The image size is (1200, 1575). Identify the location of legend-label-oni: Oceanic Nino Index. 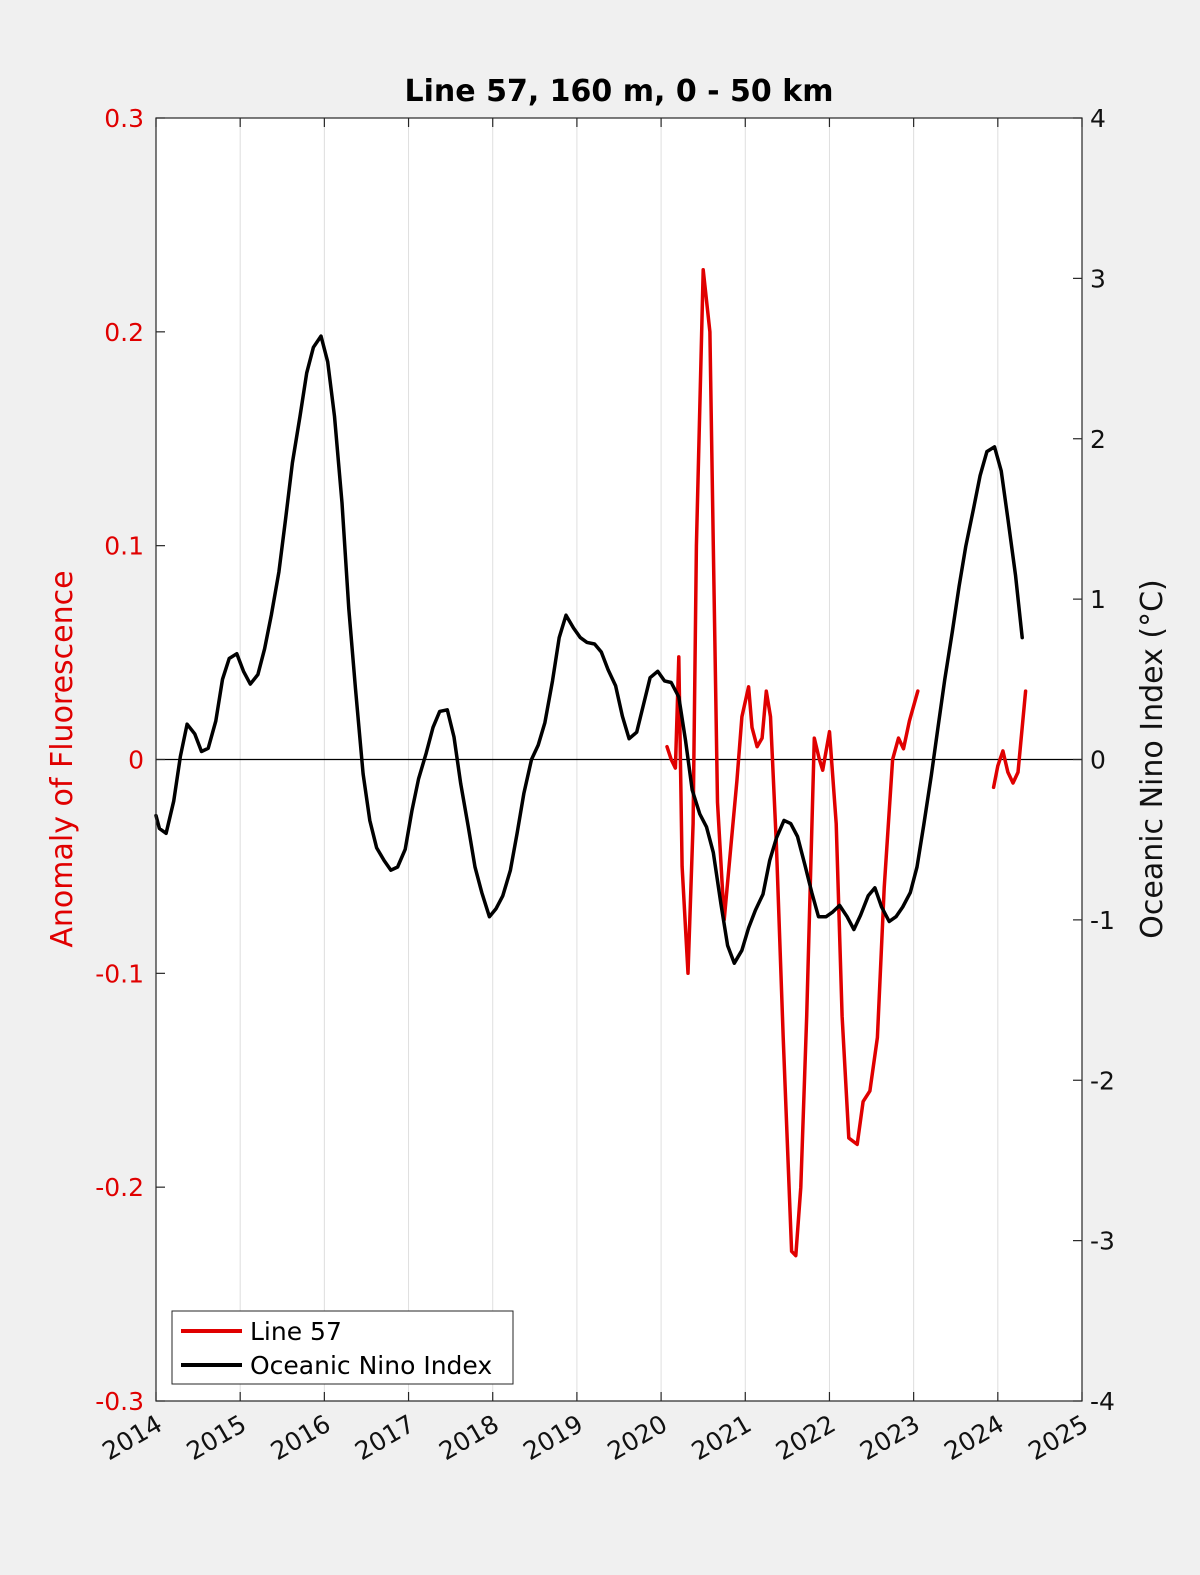
(371, 1365).